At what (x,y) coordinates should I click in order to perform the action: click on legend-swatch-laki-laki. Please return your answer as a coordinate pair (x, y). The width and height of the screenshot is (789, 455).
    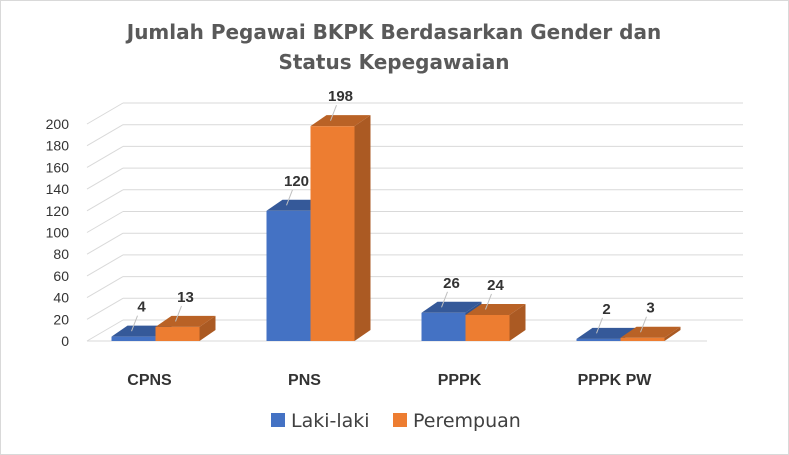
    Looking at the image, I should click on (278, 420).